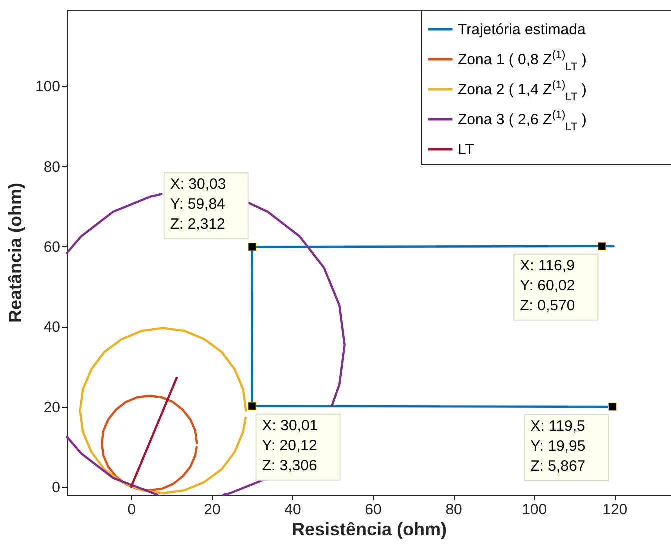 The image size is (671, 545). I want to click on annotation: X: 30,03 Y: 59,84 Z: 2,312, so click(198, 205).